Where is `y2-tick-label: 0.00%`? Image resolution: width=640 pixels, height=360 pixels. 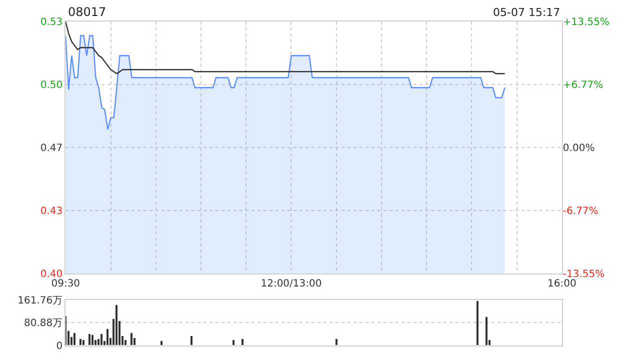
y2-tick-label: 0.00% is located at coordinates (578, 148).